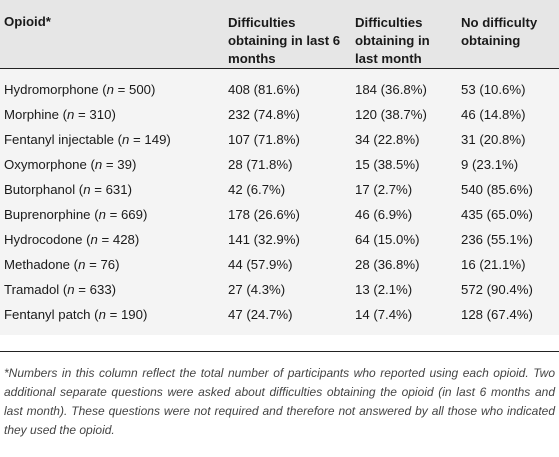 This screenshot has height=457, width=559. I want to click on cell-c4: 572 (90.4%), so click(497, 289).